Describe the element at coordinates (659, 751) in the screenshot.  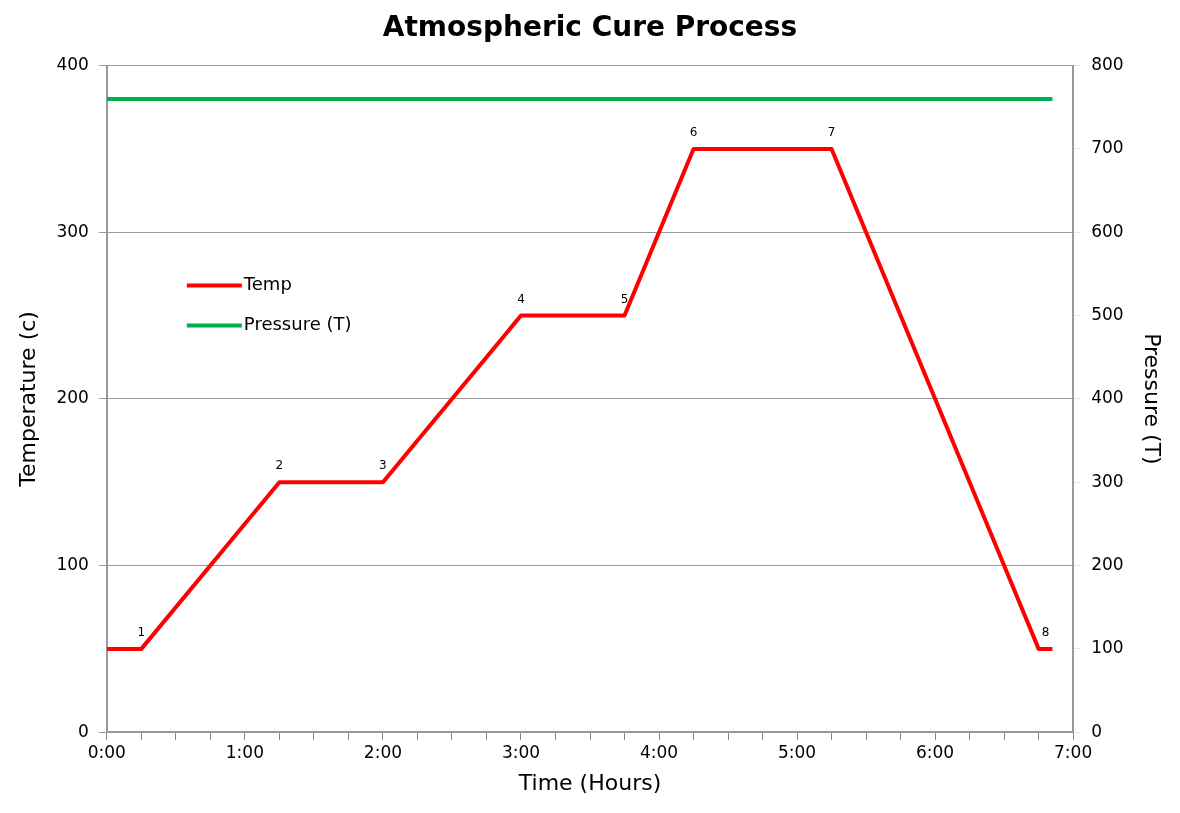
I see `x-tick-label: 4:00` at that location.